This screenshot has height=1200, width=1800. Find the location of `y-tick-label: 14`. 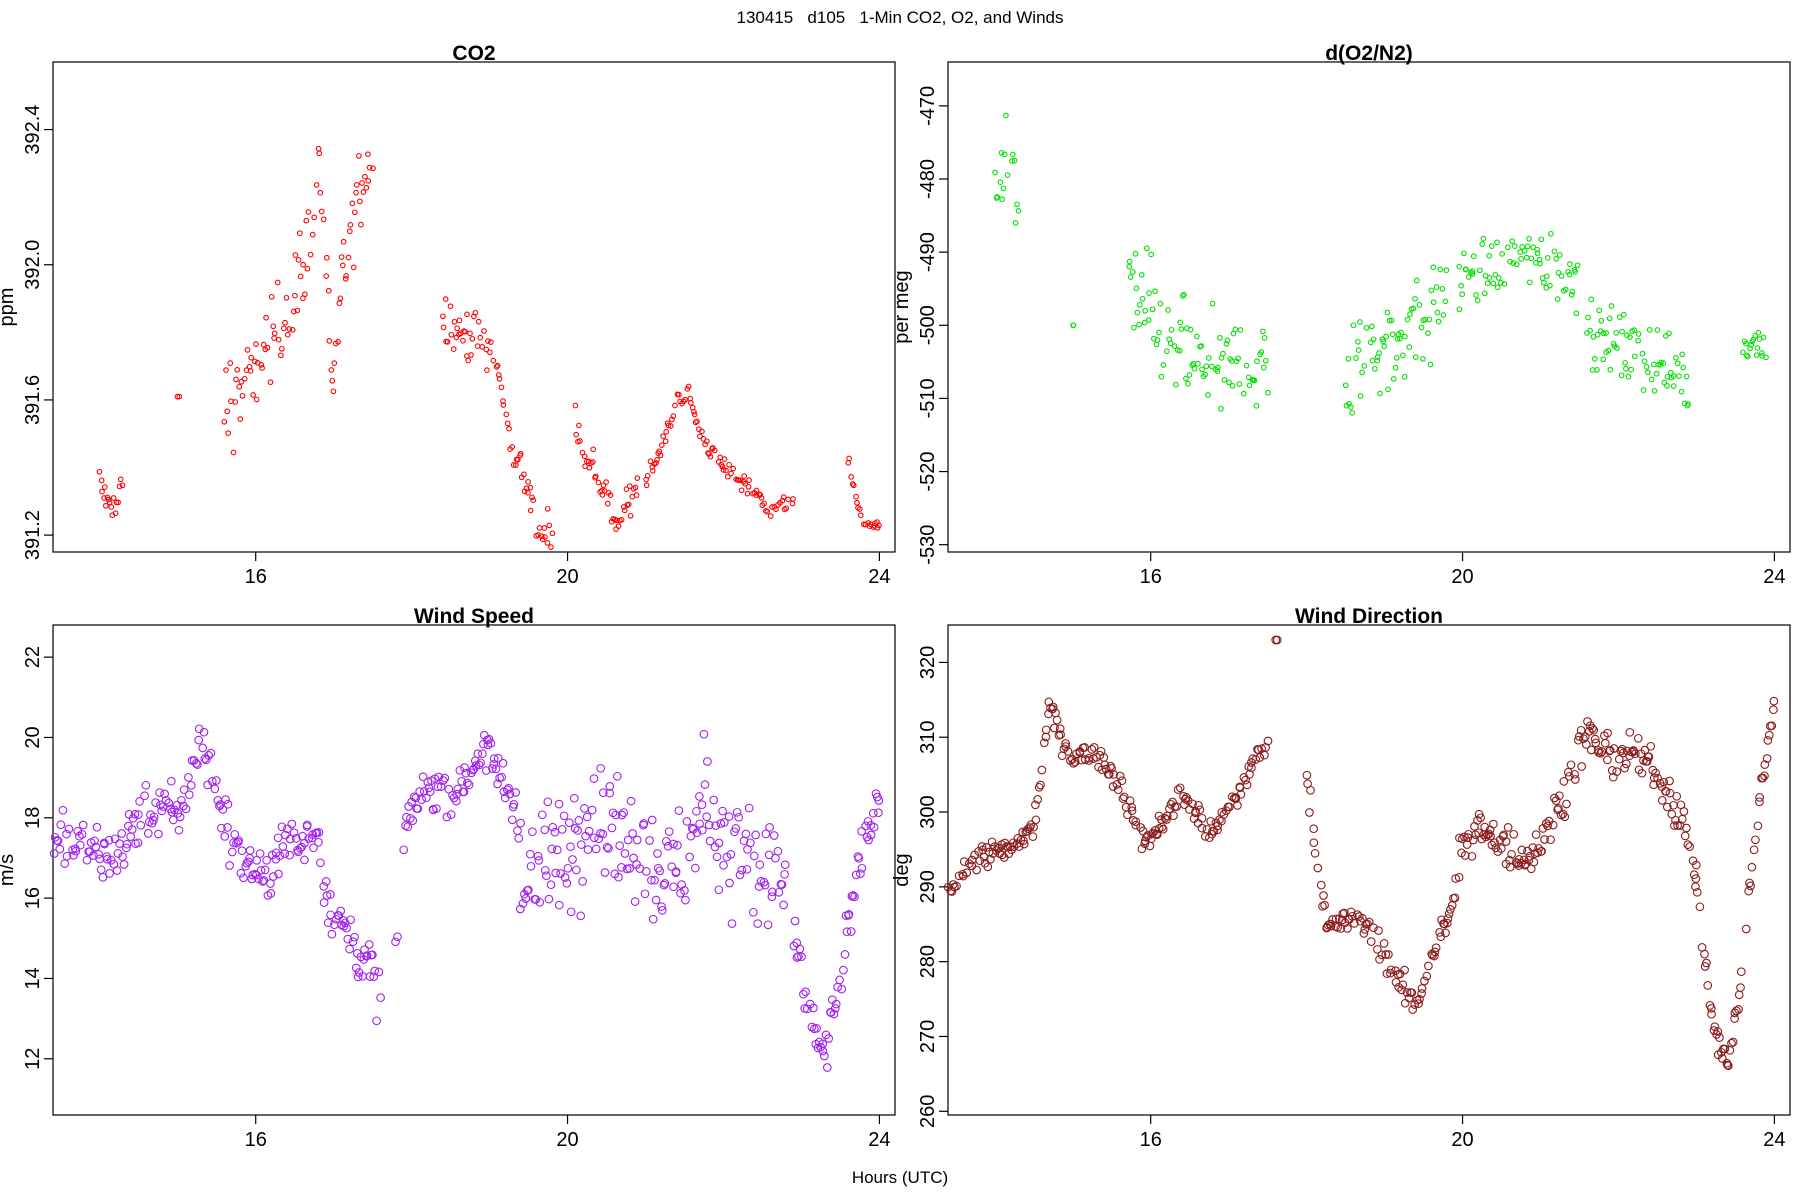

y-tick-label: 14 is located at coordinates (33, 978).